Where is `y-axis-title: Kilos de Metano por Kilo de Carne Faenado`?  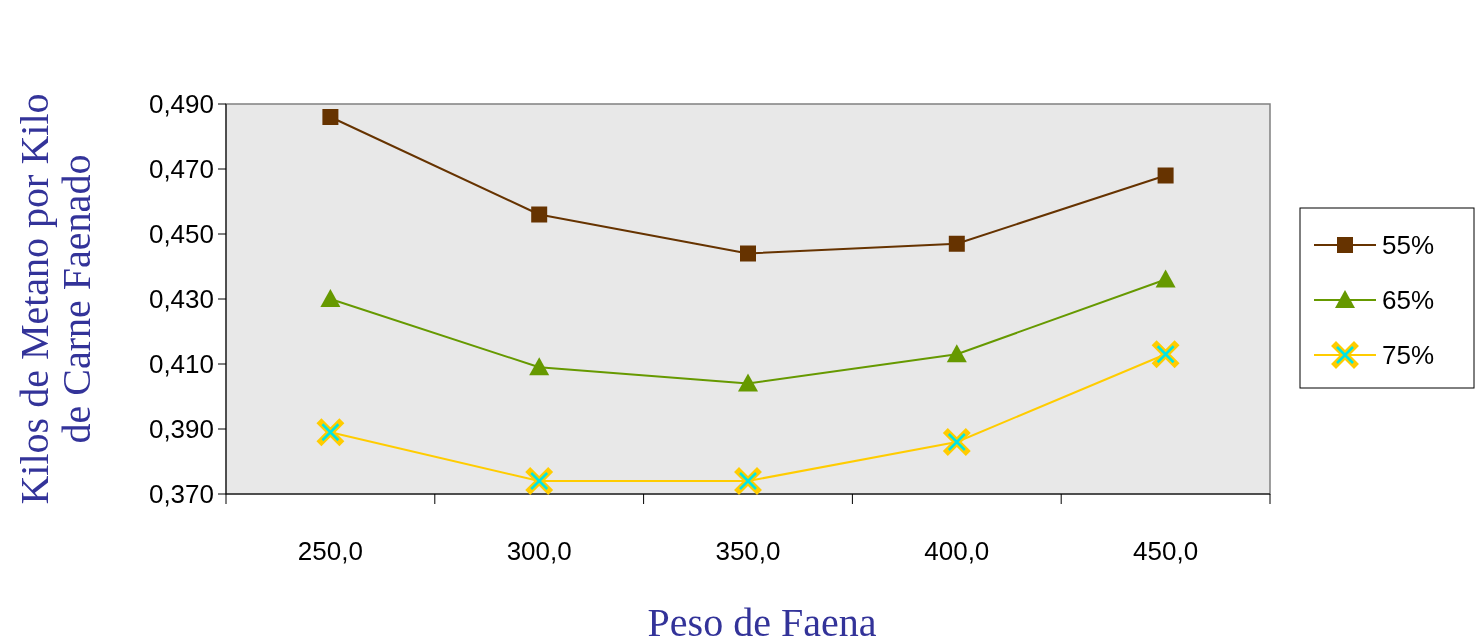 y-axis-title: Kilos de Metano por Kilo de Carne Faenado is located at coordinates (55, 299).